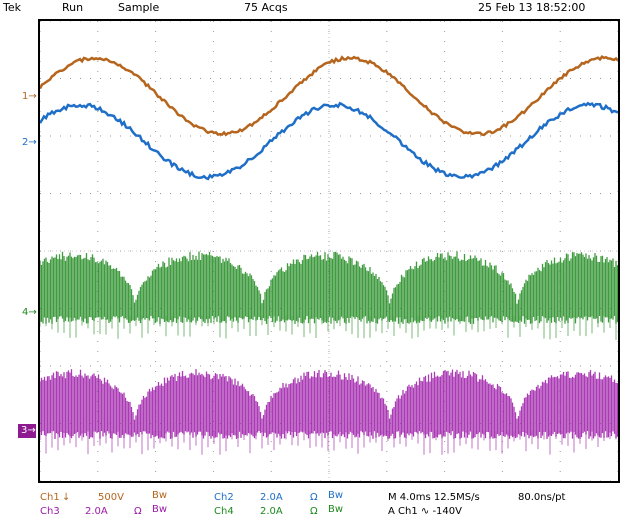 Image resolution: width=625 pixels, height=529 pixels. What do you see at coordinates (66, 497) in the screenshot?
I see `ch1-coupling-icon: ↓` at bounding box center [66, 497].